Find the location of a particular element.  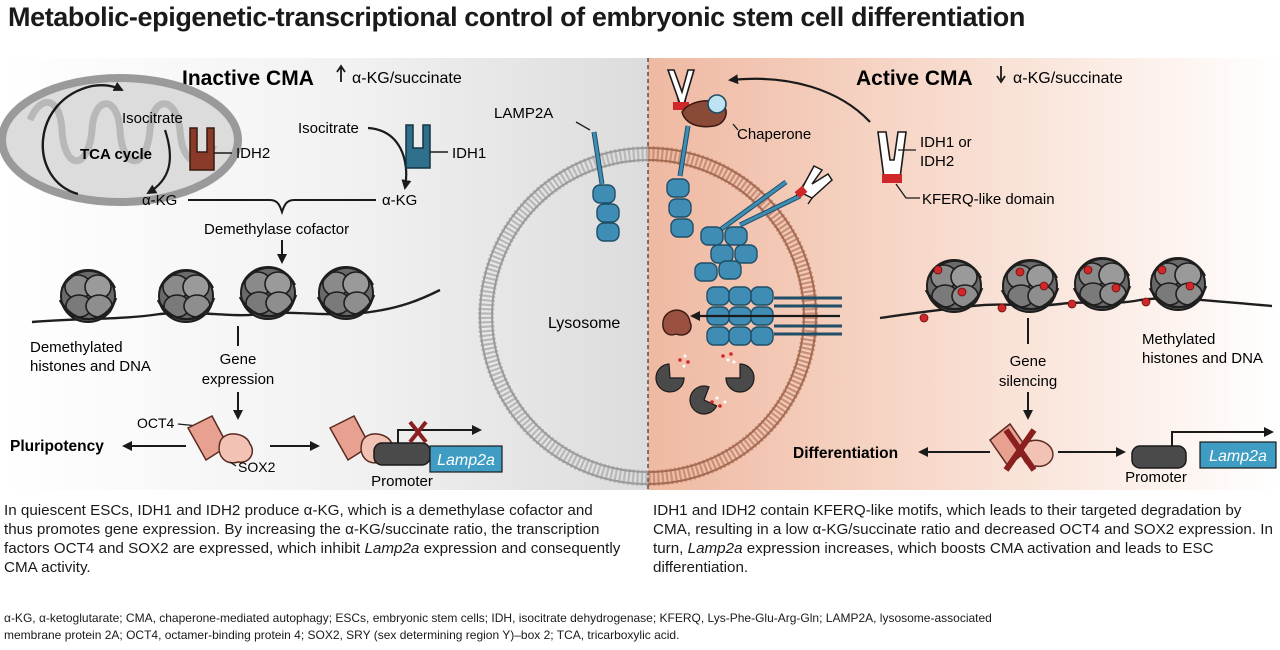

left-ratio-label: α-KG/succinate is located at coordinates (407, 78).